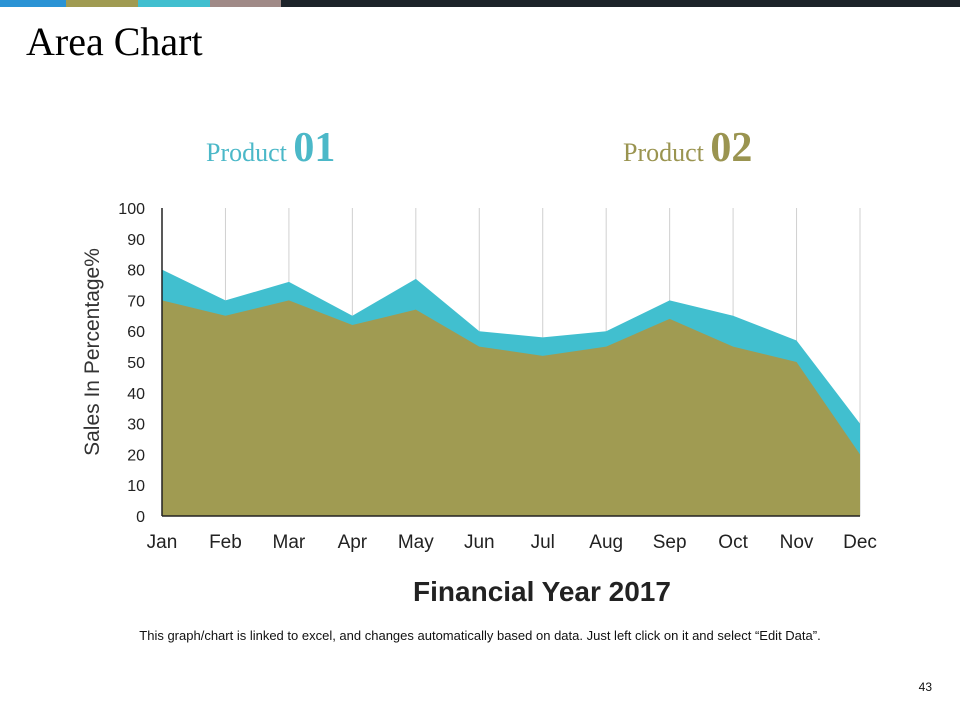 The height and width of the screenshot is (720, 960). Describe the element at coordinates (114, 41) in the screenshot. I see `slide-title: Area Chart` at that location.